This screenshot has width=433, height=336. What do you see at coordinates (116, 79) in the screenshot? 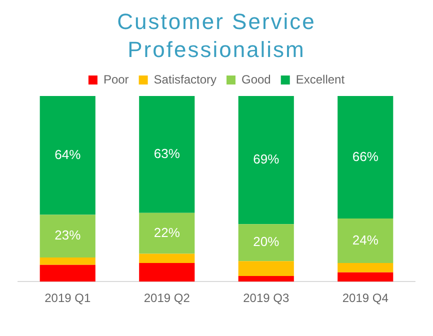
I see `legend-label: Poor` at bounding box center [116, 79].